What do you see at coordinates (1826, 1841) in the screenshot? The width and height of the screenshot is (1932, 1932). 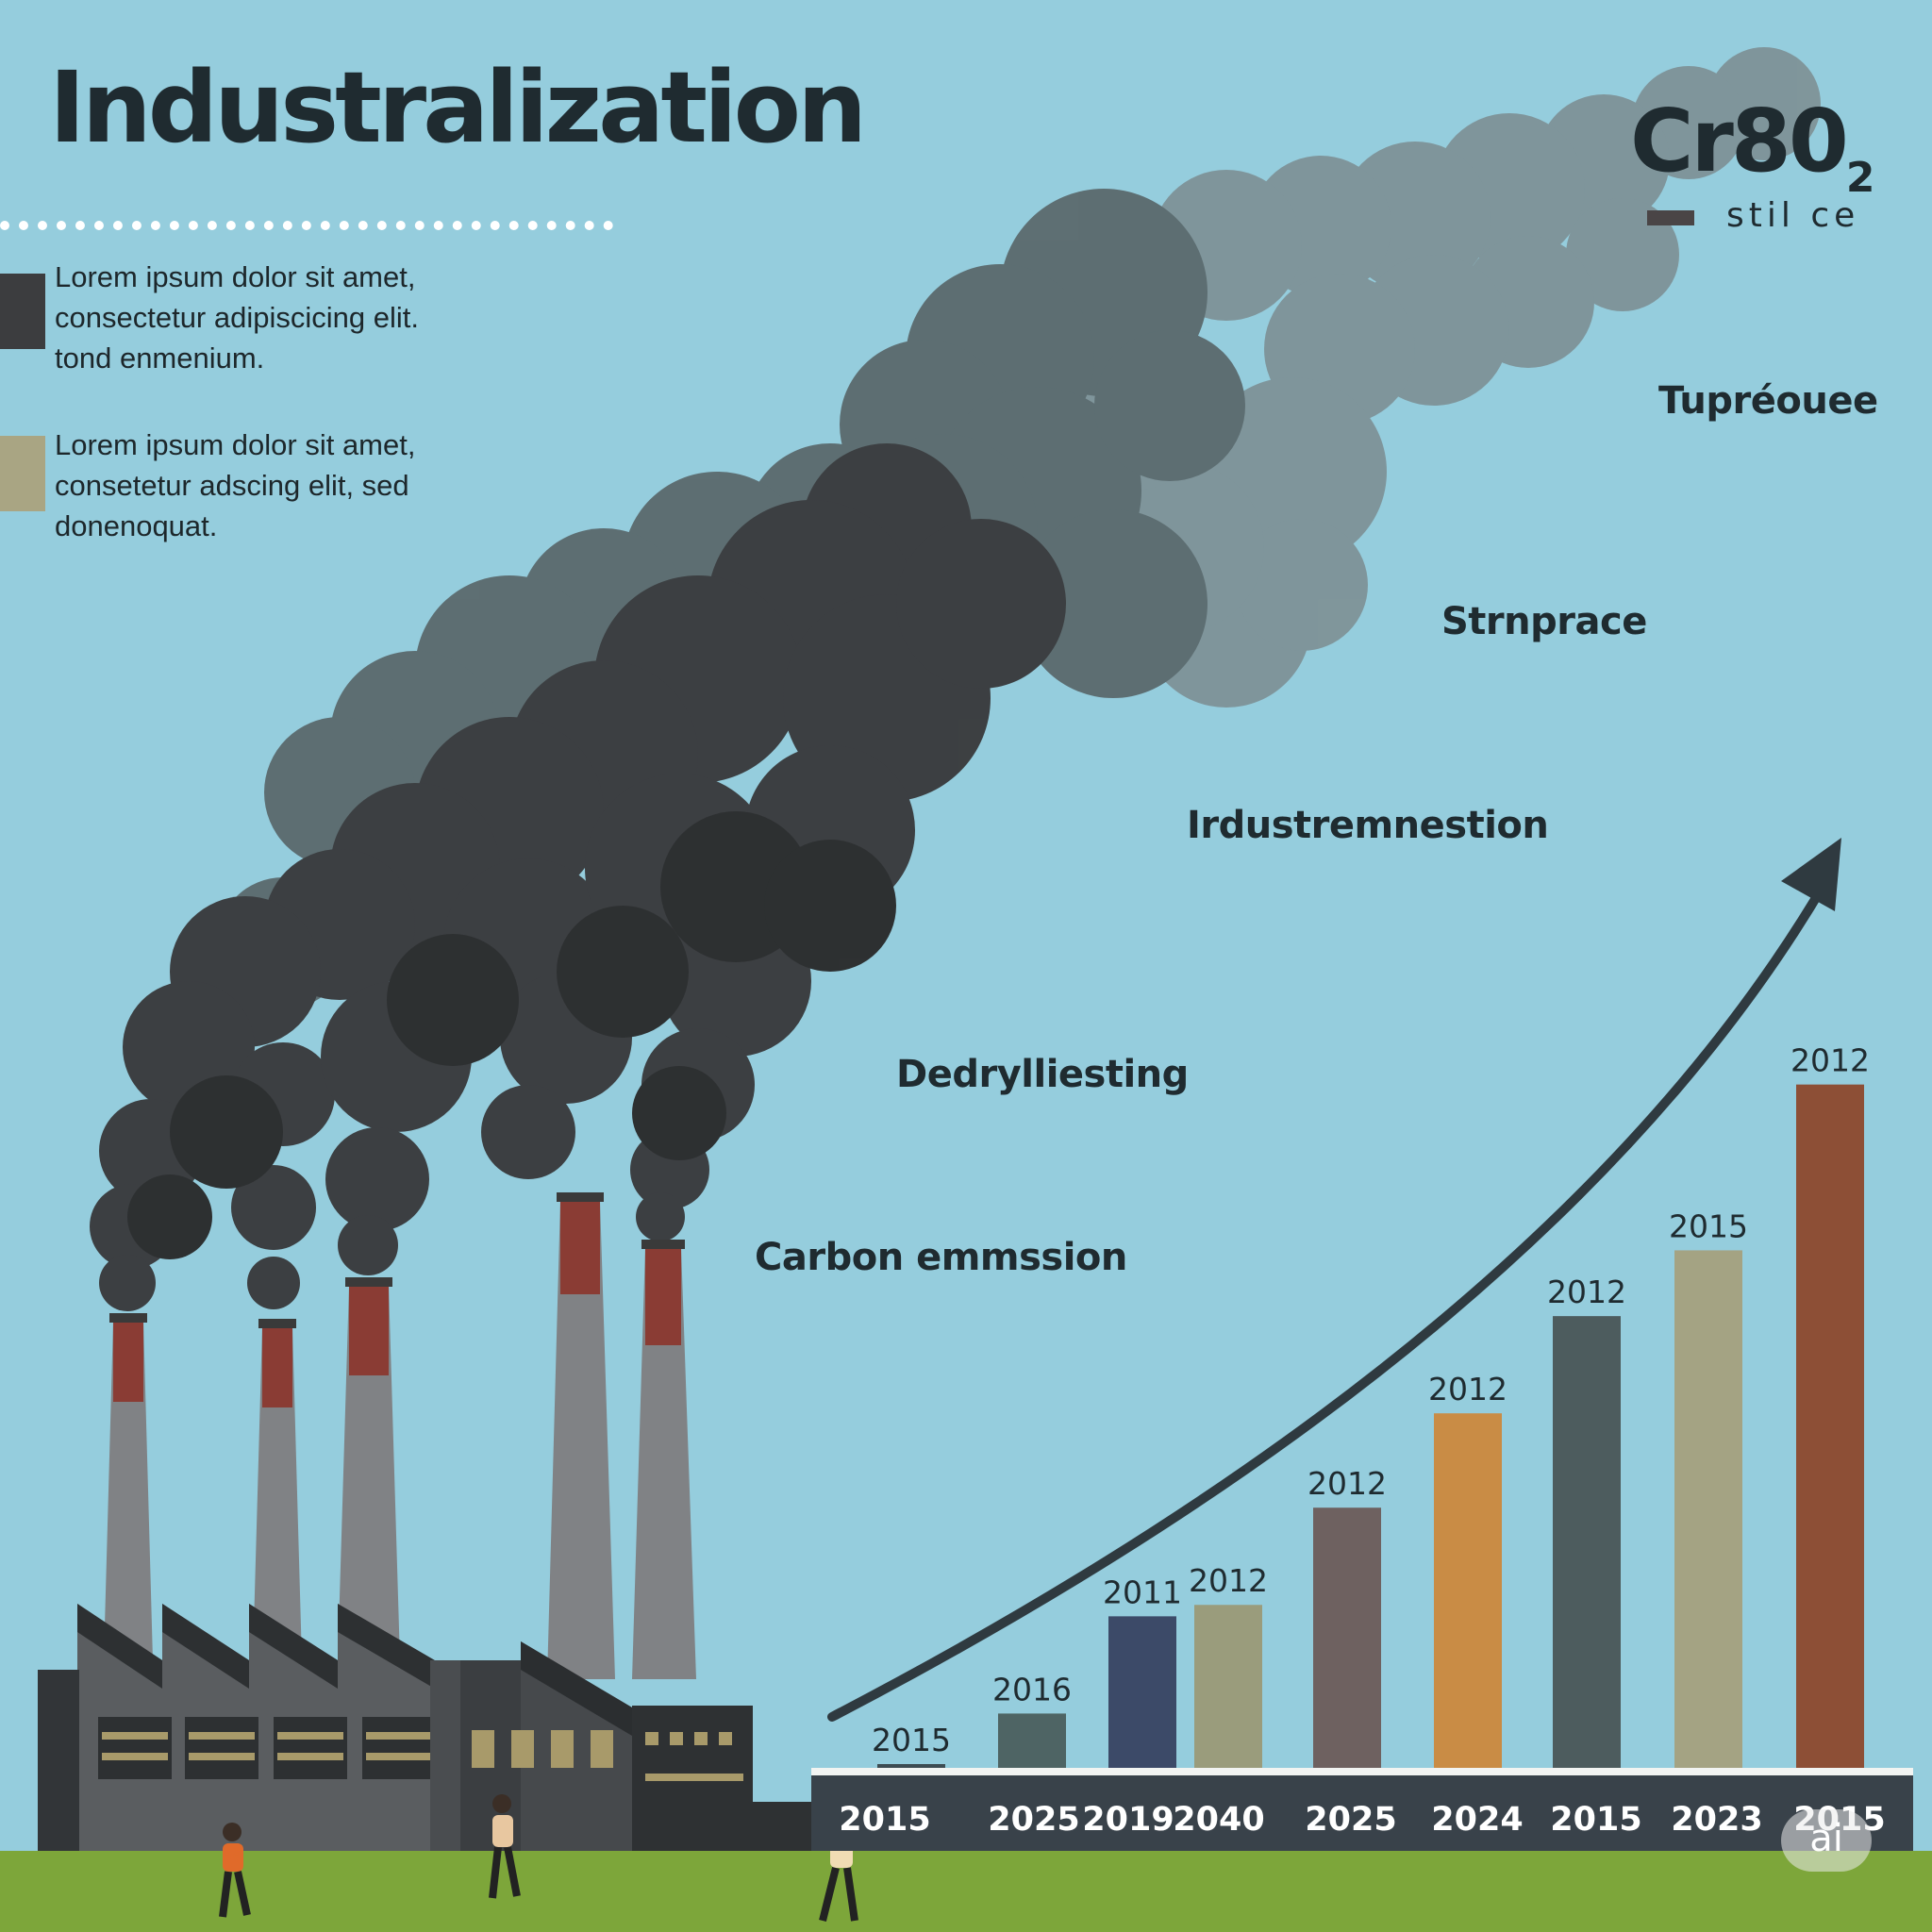 I see `watermark-badge: ai` at bounding box center [1826, 1841].